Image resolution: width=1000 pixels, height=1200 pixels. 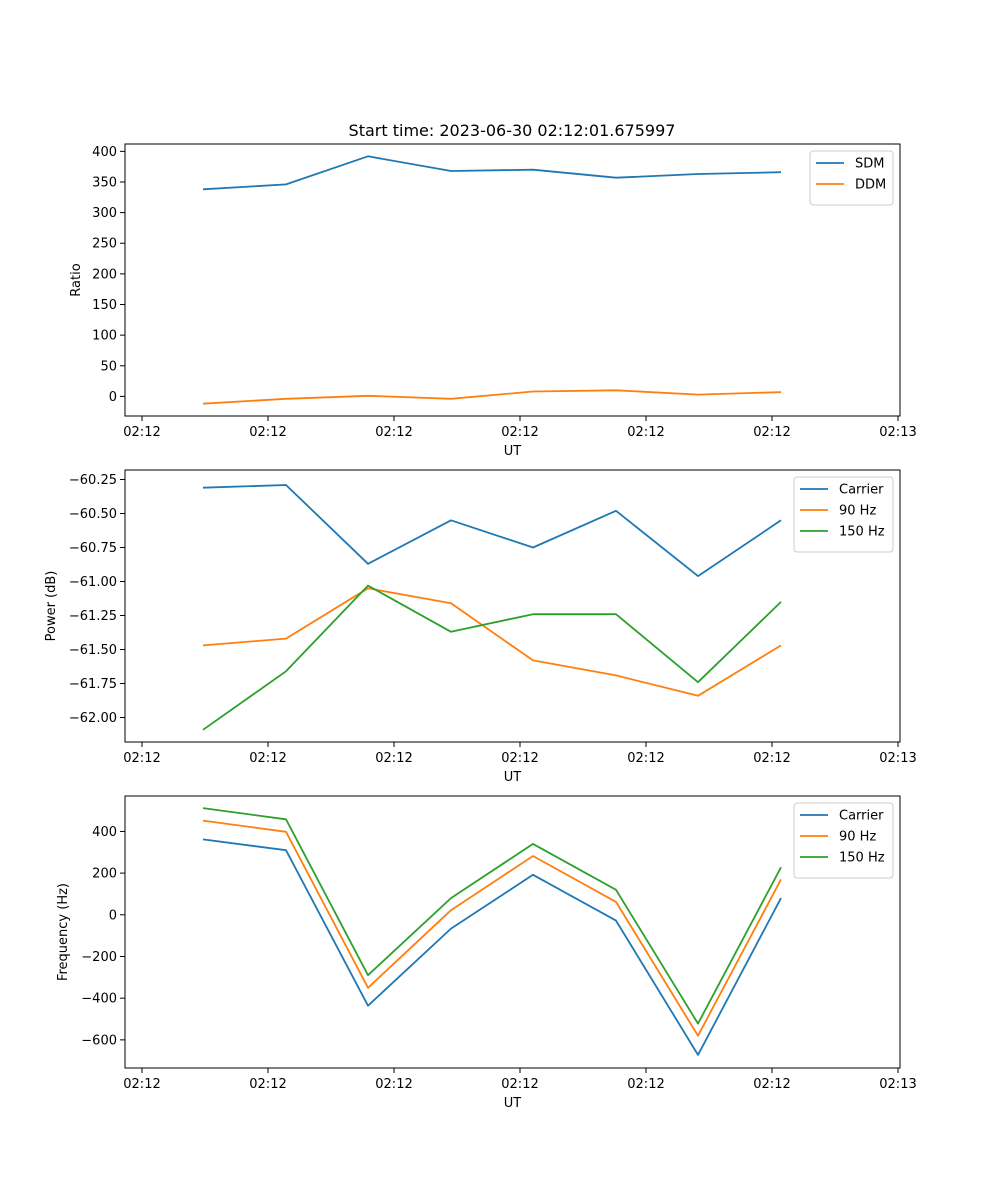 What do you see at coordinates (93, 650) in the screenshot?
I see `y-tick-label: −61.50` at bounding box center [93, 650].